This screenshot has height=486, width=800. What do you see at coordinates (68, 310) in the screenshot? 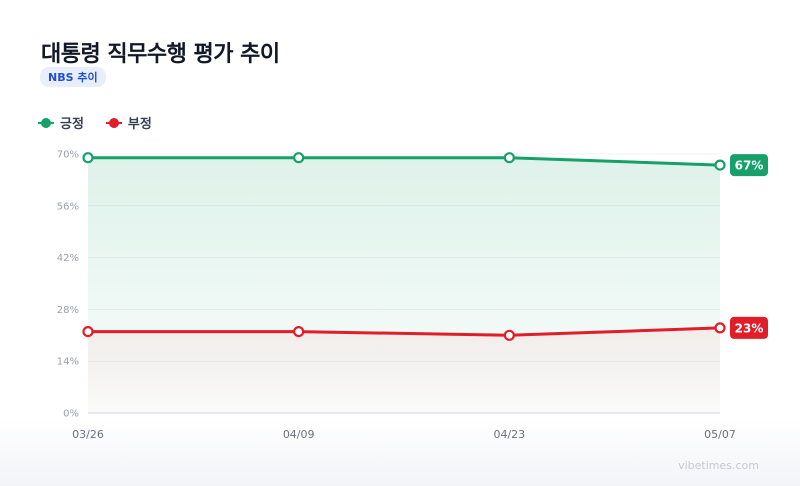
I see `y-tick-label: 28%` at bounding box center [68, 310].